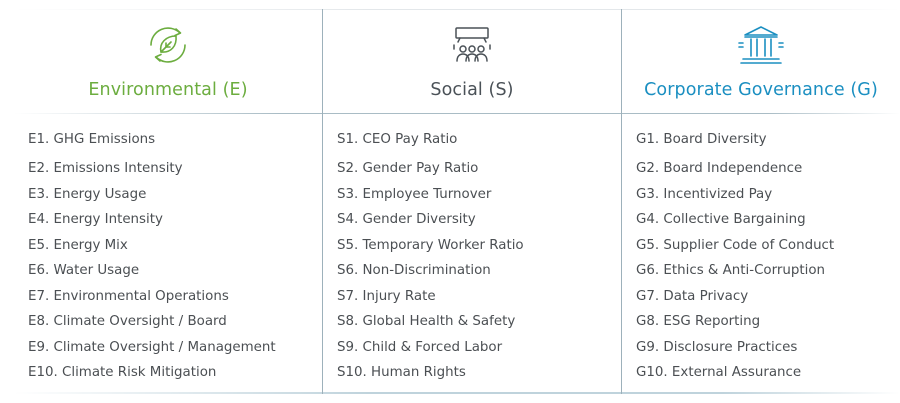 The width and height of the screenshot is (900, 403). I want to click on list-item: S5. Temporary Worker Ratio, so click(430, 245).